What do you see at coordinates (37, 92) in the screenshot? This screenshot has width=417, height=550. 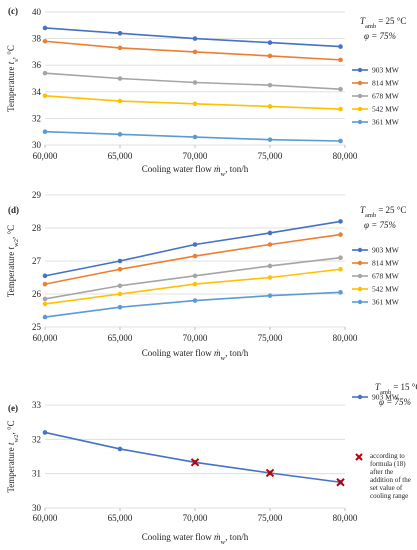 I see `y-tick-label: 34` at bounding box center [37, 92].